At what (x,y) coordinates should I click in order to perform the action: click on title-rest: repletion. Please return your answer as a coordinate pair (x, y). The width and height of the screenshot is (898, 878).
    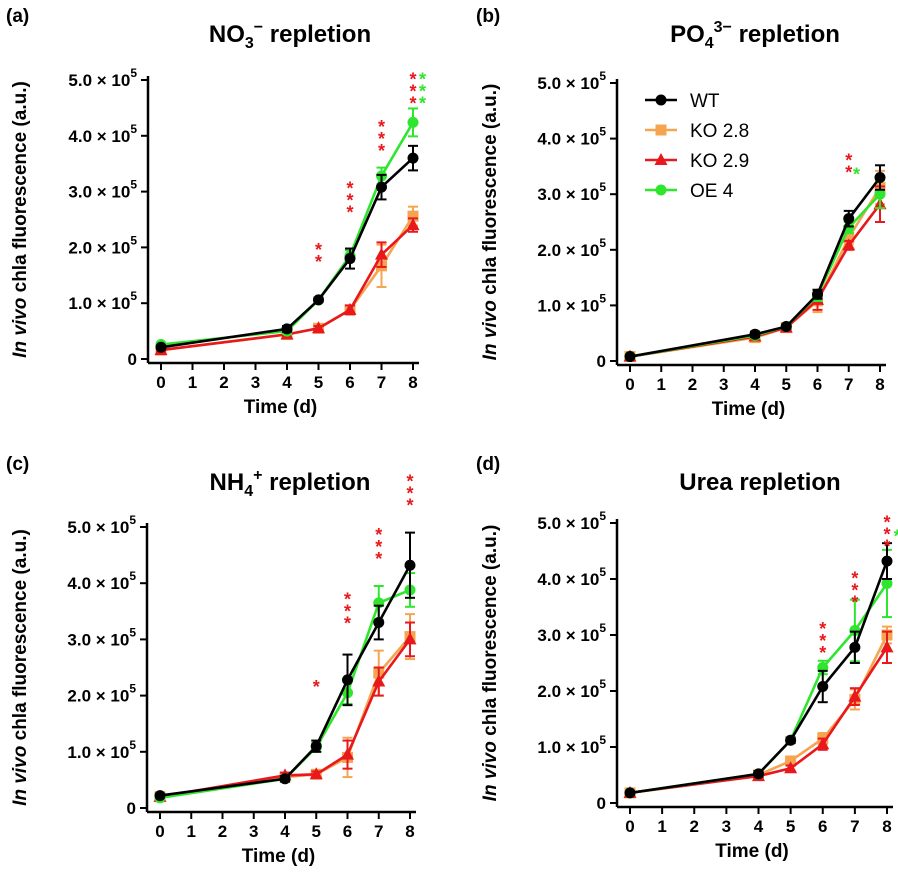
    Looking at the image, I should click on (316, 482).